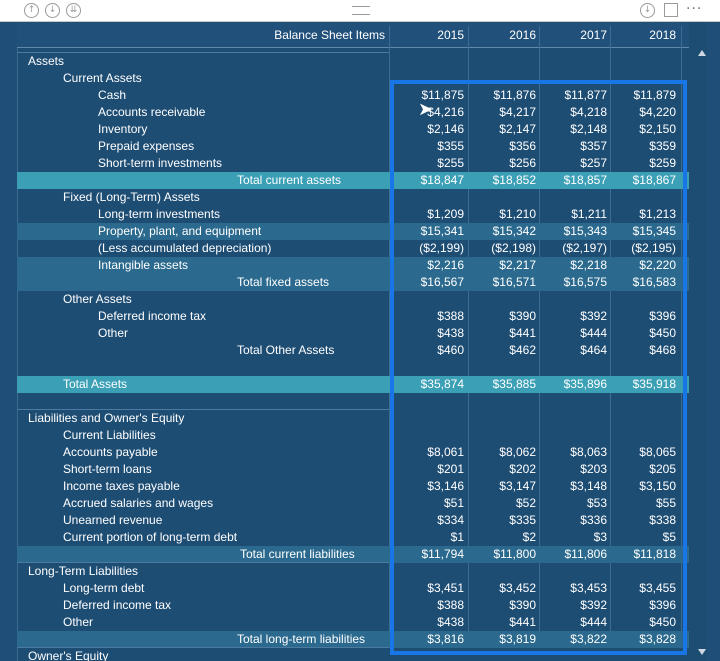 This screenshot has width=720, height=661. Describe the element at coordinates (662, 146) in the screenshot. I see `value-cell-2018: $359` at that location.